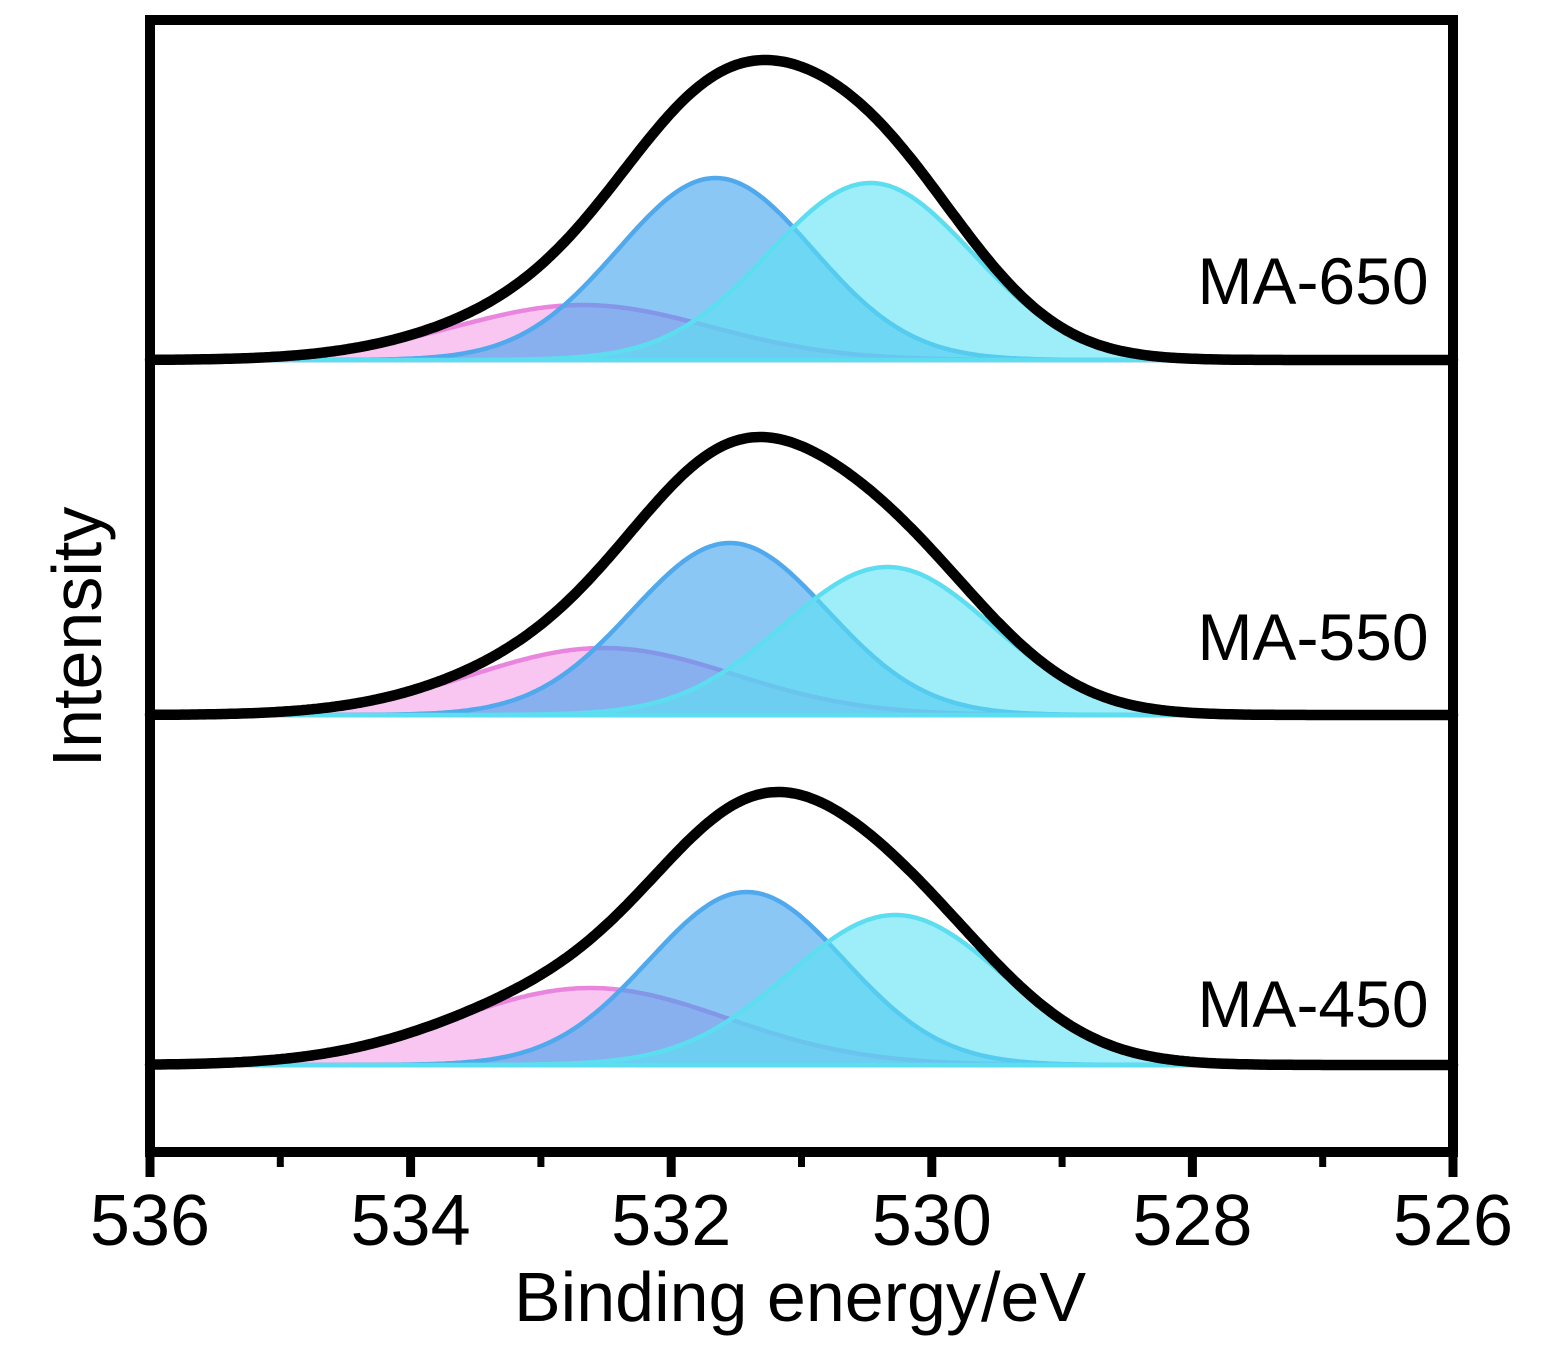  I want to click on series-label-ma-550: MA-550, so click(1313, 637).